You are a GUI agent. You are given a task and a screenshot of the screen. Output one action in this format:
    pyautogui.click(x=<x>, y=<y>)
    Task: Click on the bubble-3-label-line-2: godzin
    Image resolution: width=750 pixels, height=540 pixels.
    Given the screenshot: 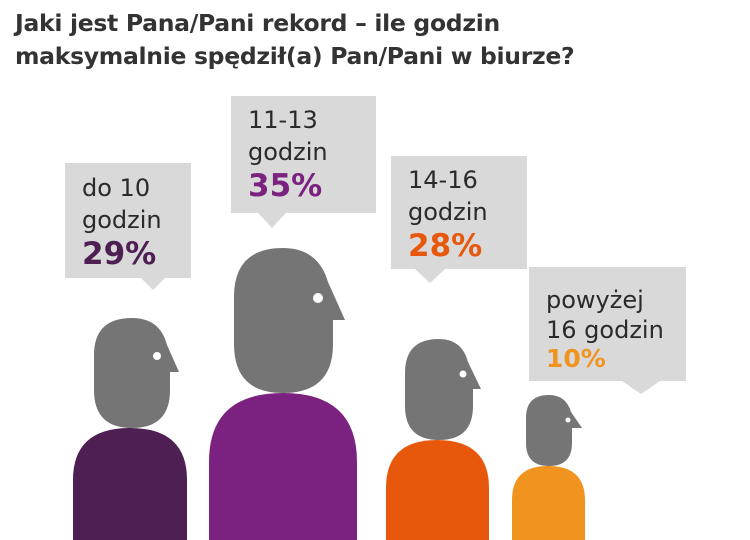 What is the action you would take?
    pyautogui.click(x=448, y=212)
    